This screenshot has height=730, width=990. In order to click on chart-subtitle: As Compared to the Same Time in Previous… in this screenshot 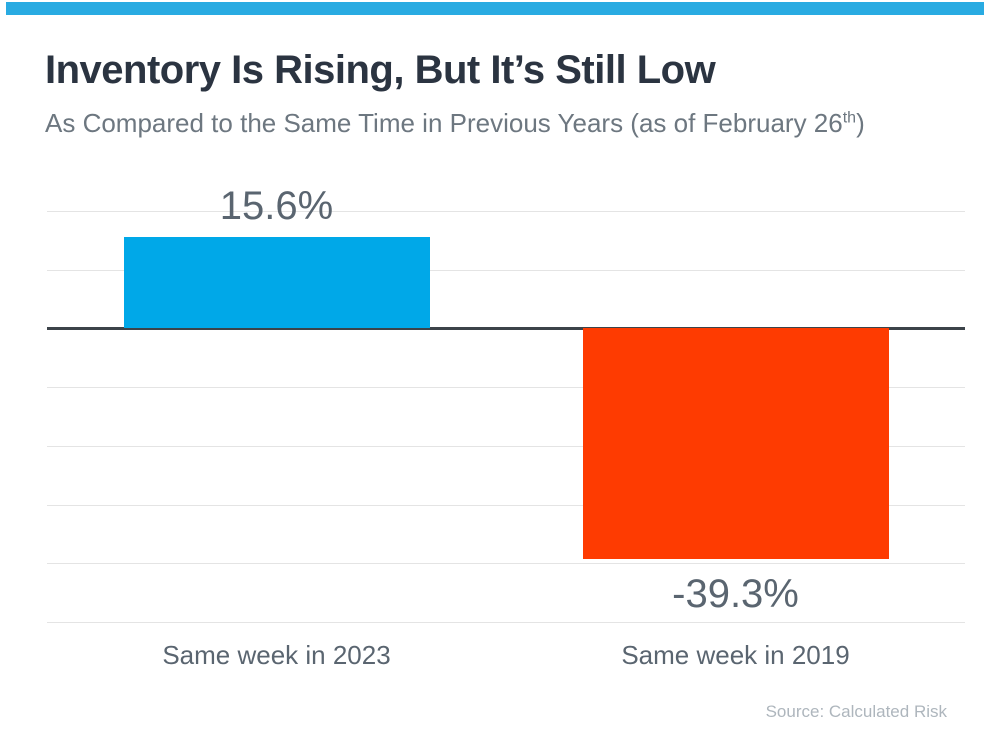, I will do `click(455, 123)`.